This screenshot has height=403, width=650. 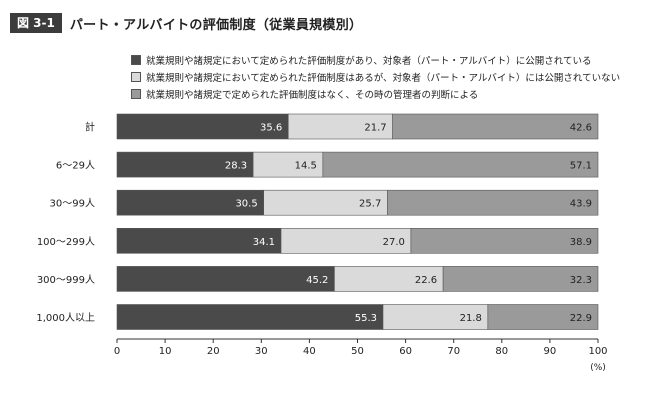 I want to click on x-tick-label: 10, so click(x=165, y=351).